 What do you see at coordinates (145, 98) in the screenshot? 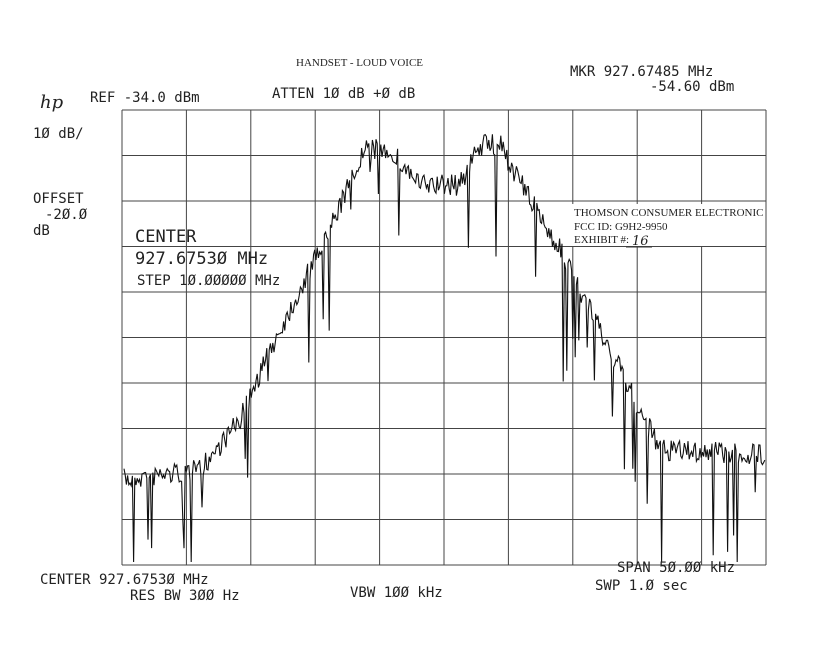
I see `reference-level: REF -34.0 dBm` at bounding box center [145, 98].